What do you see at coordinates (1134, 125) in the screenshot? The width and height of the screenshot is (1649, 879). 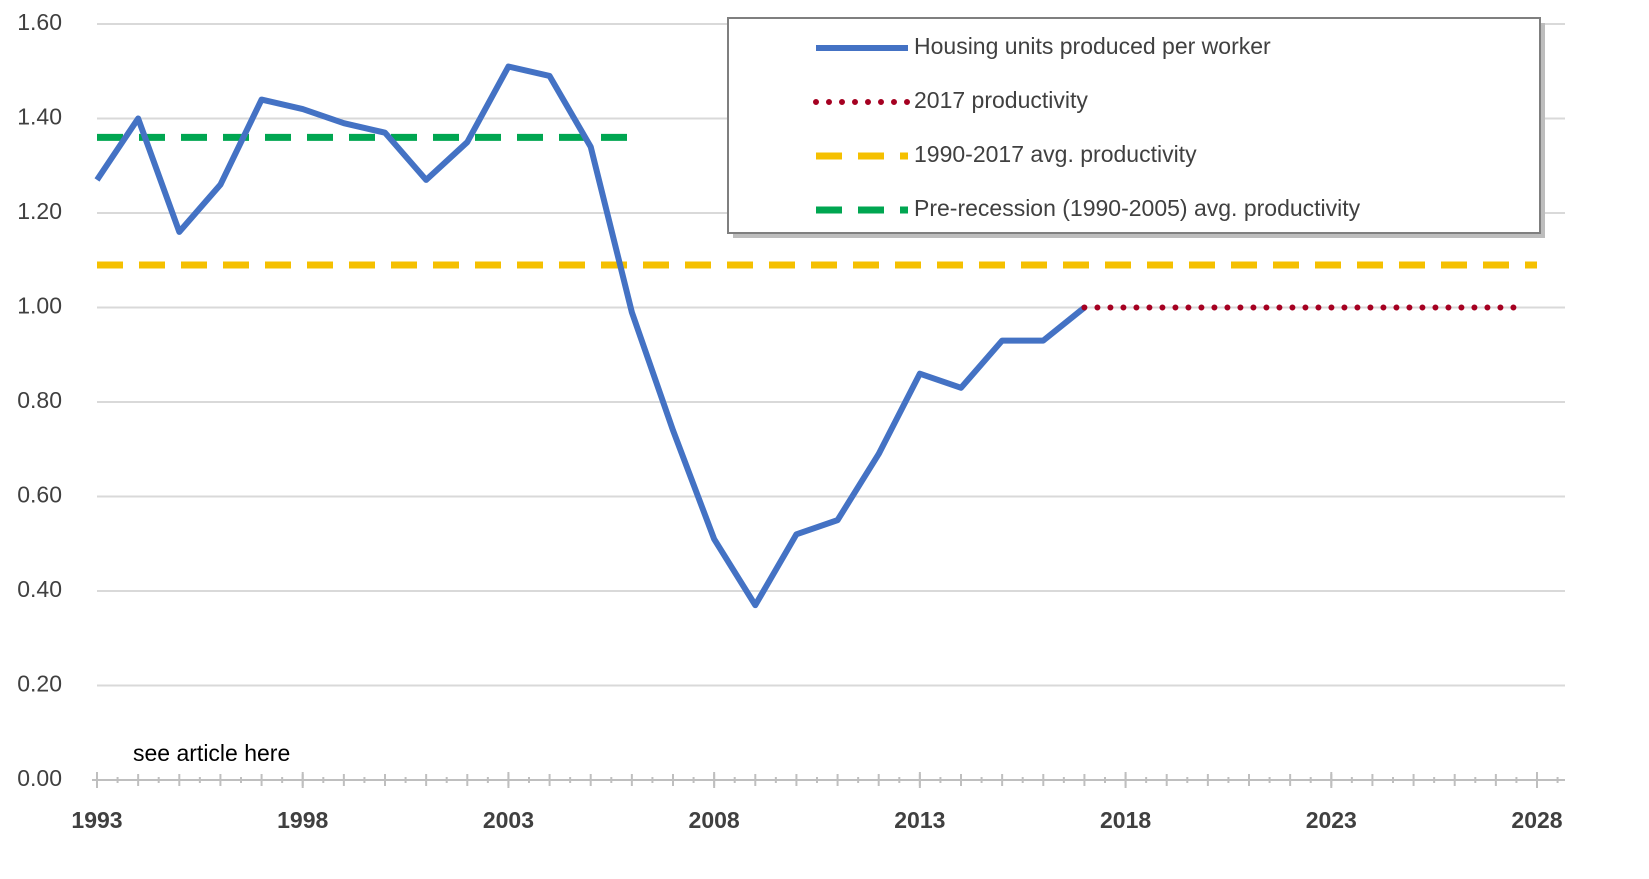 I see `legend` at bounding box center [1134, 125].